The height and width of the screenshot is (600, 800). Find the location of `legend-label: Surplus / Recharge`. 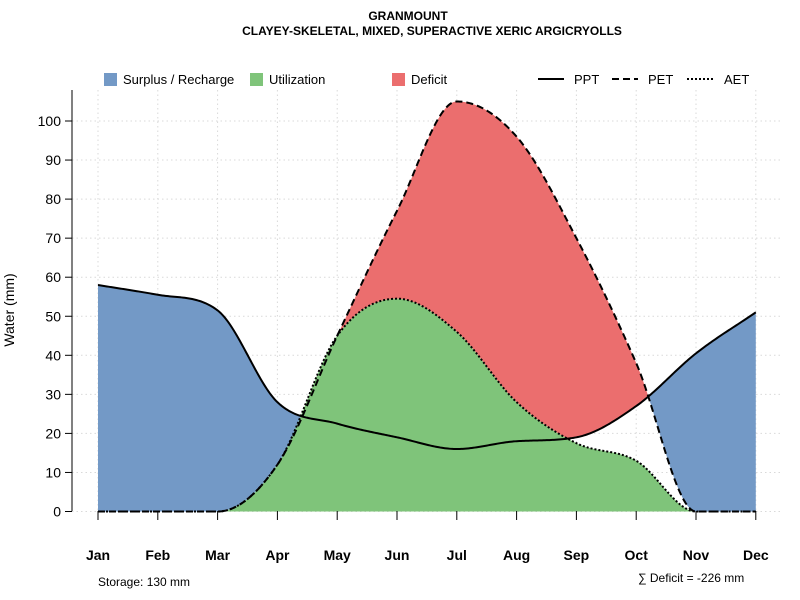

legend-label: Surplus / Recharge is located at coordinates (178, 79).